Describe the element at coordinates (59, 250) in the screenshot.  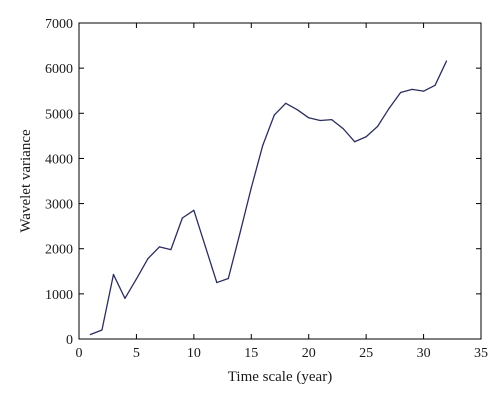
I see `y-tick-label: 2000` at that location.